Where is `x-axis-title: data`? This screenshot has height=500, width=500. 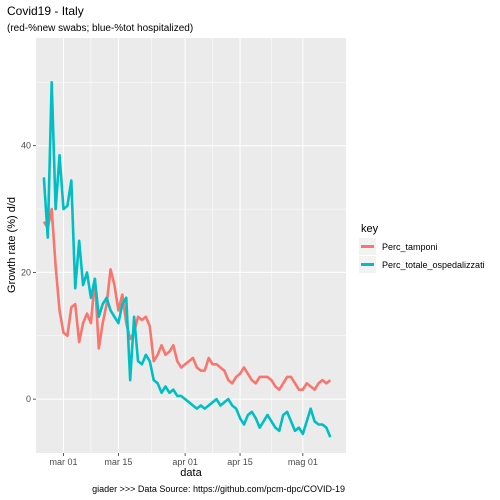
x-axis-title: data is located at coordinates (191, 473).